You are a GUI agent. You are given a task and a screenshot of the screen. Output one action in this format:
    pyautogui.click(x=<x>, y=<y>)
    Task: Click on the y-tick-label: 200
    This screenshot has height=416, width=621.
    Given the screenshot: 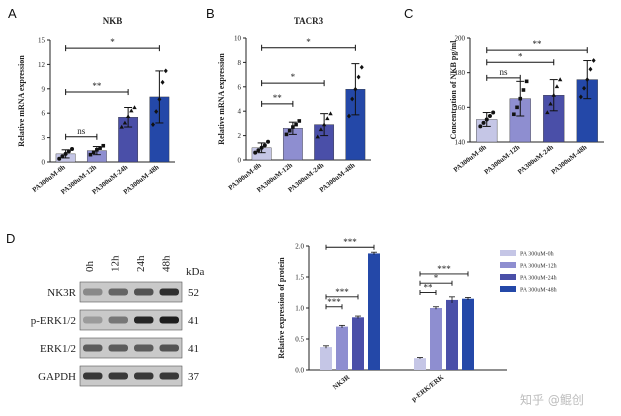 What is the action you would take?
    pyautogui.click(x=460, y=39)
    